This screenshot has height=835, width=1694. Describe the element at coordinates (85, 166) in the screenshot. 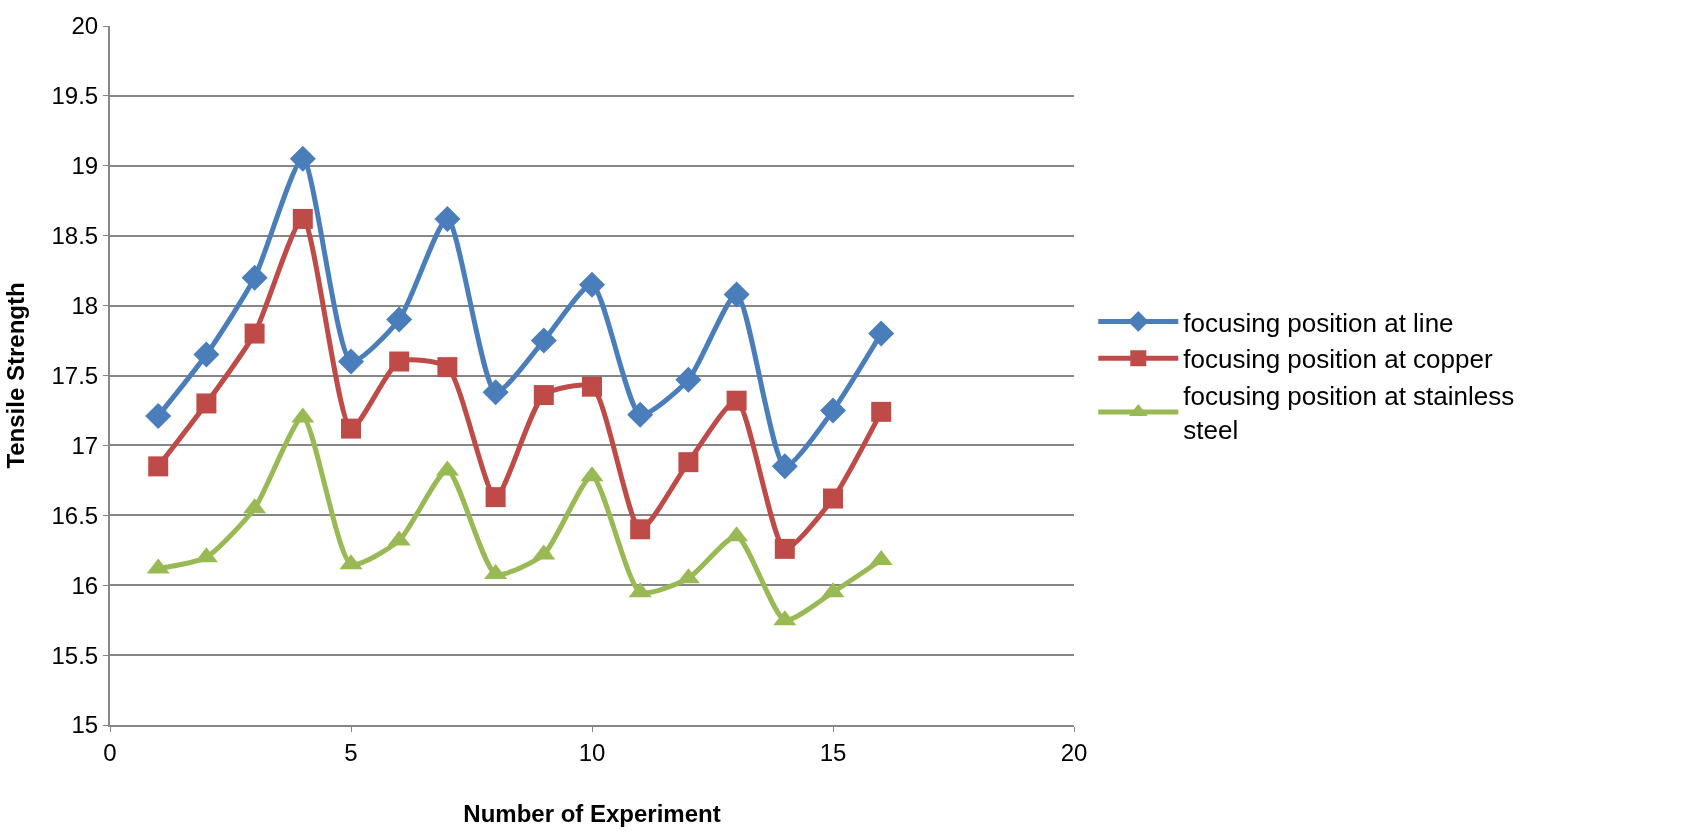

I see `y-tick-label: 19` at that location.